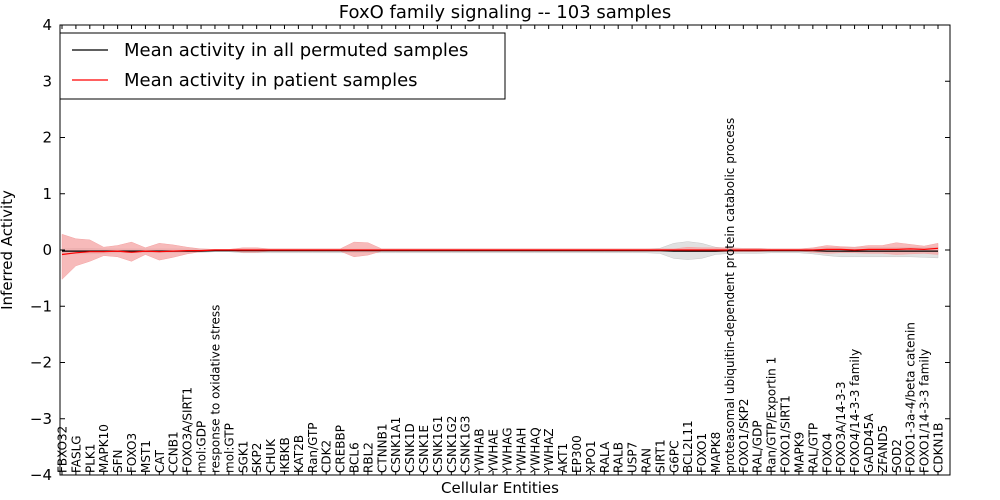 The height and width of the screenshot is (500, 1000). I want to click on x-tick-label: FOXO4, so click(827, 453).